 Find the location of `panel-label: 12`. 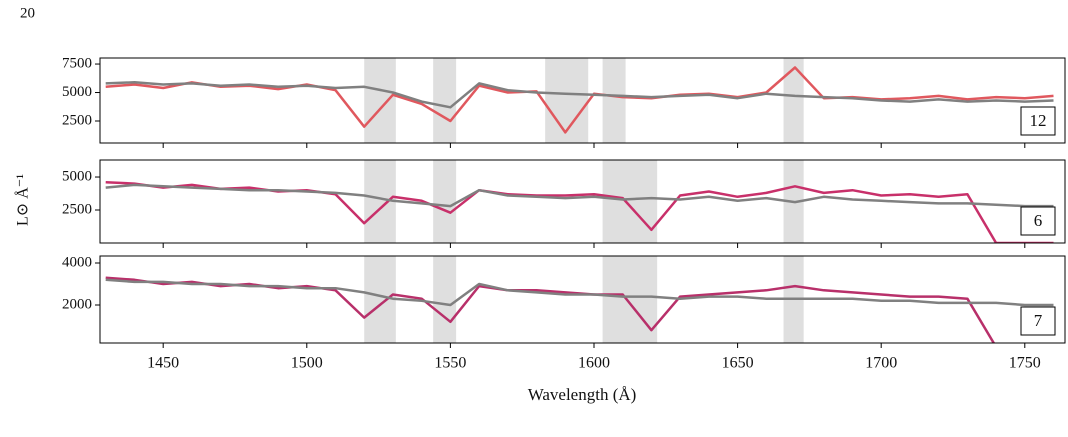

panel-label: 12 is located at coordinates (1038, 121).